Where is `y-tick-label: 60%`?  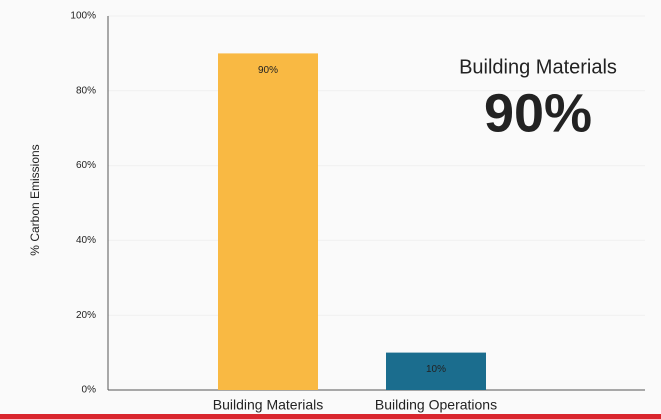 y-tick-label: 60% is located at coordinates (86, 165).